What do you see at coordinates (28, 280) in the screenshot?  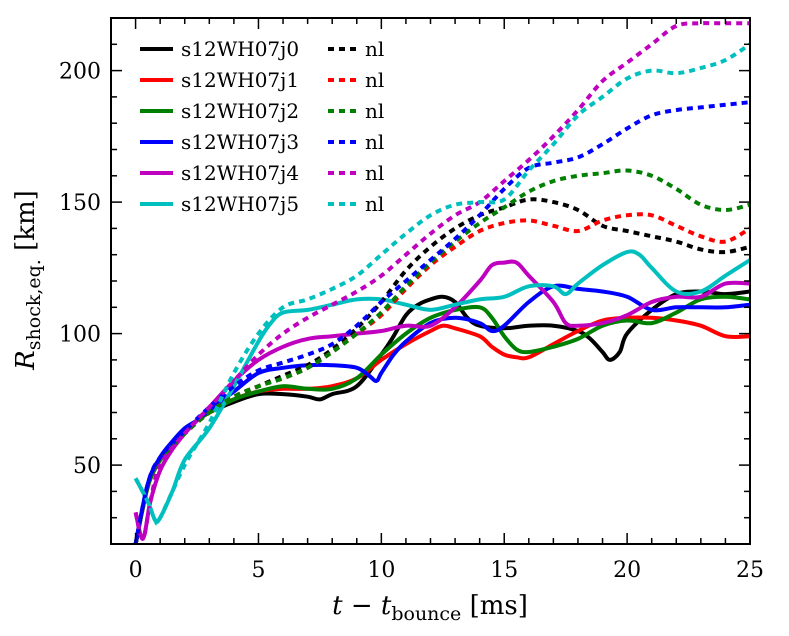 I see `y-axis-title: Rshock,eq. [km]` at bounding box center [28, 280].